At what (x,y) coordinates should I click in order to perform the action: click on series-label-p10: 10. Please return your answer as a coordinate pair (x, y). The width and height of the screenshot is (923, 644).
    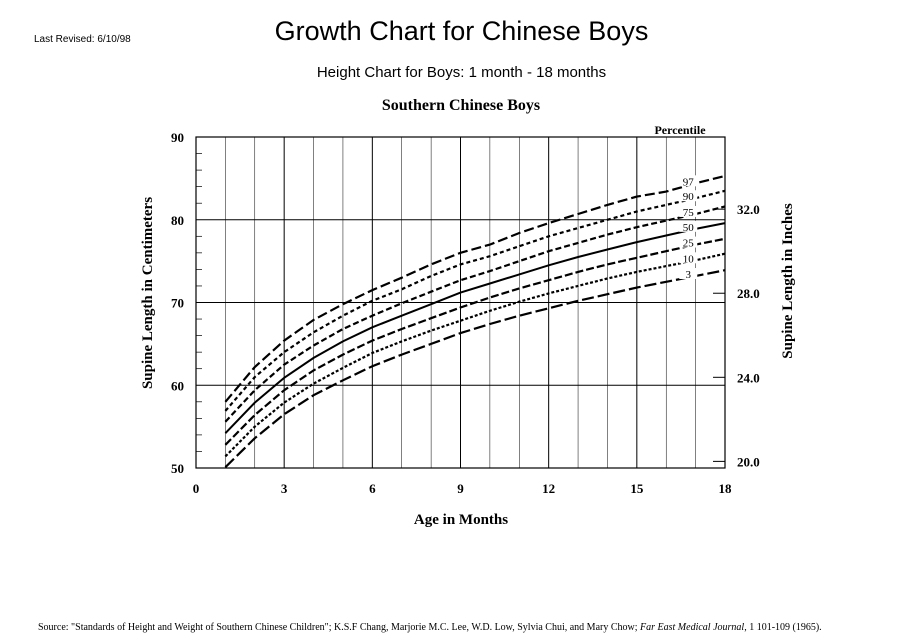
    Looking at the image, I should click on (689, 259).